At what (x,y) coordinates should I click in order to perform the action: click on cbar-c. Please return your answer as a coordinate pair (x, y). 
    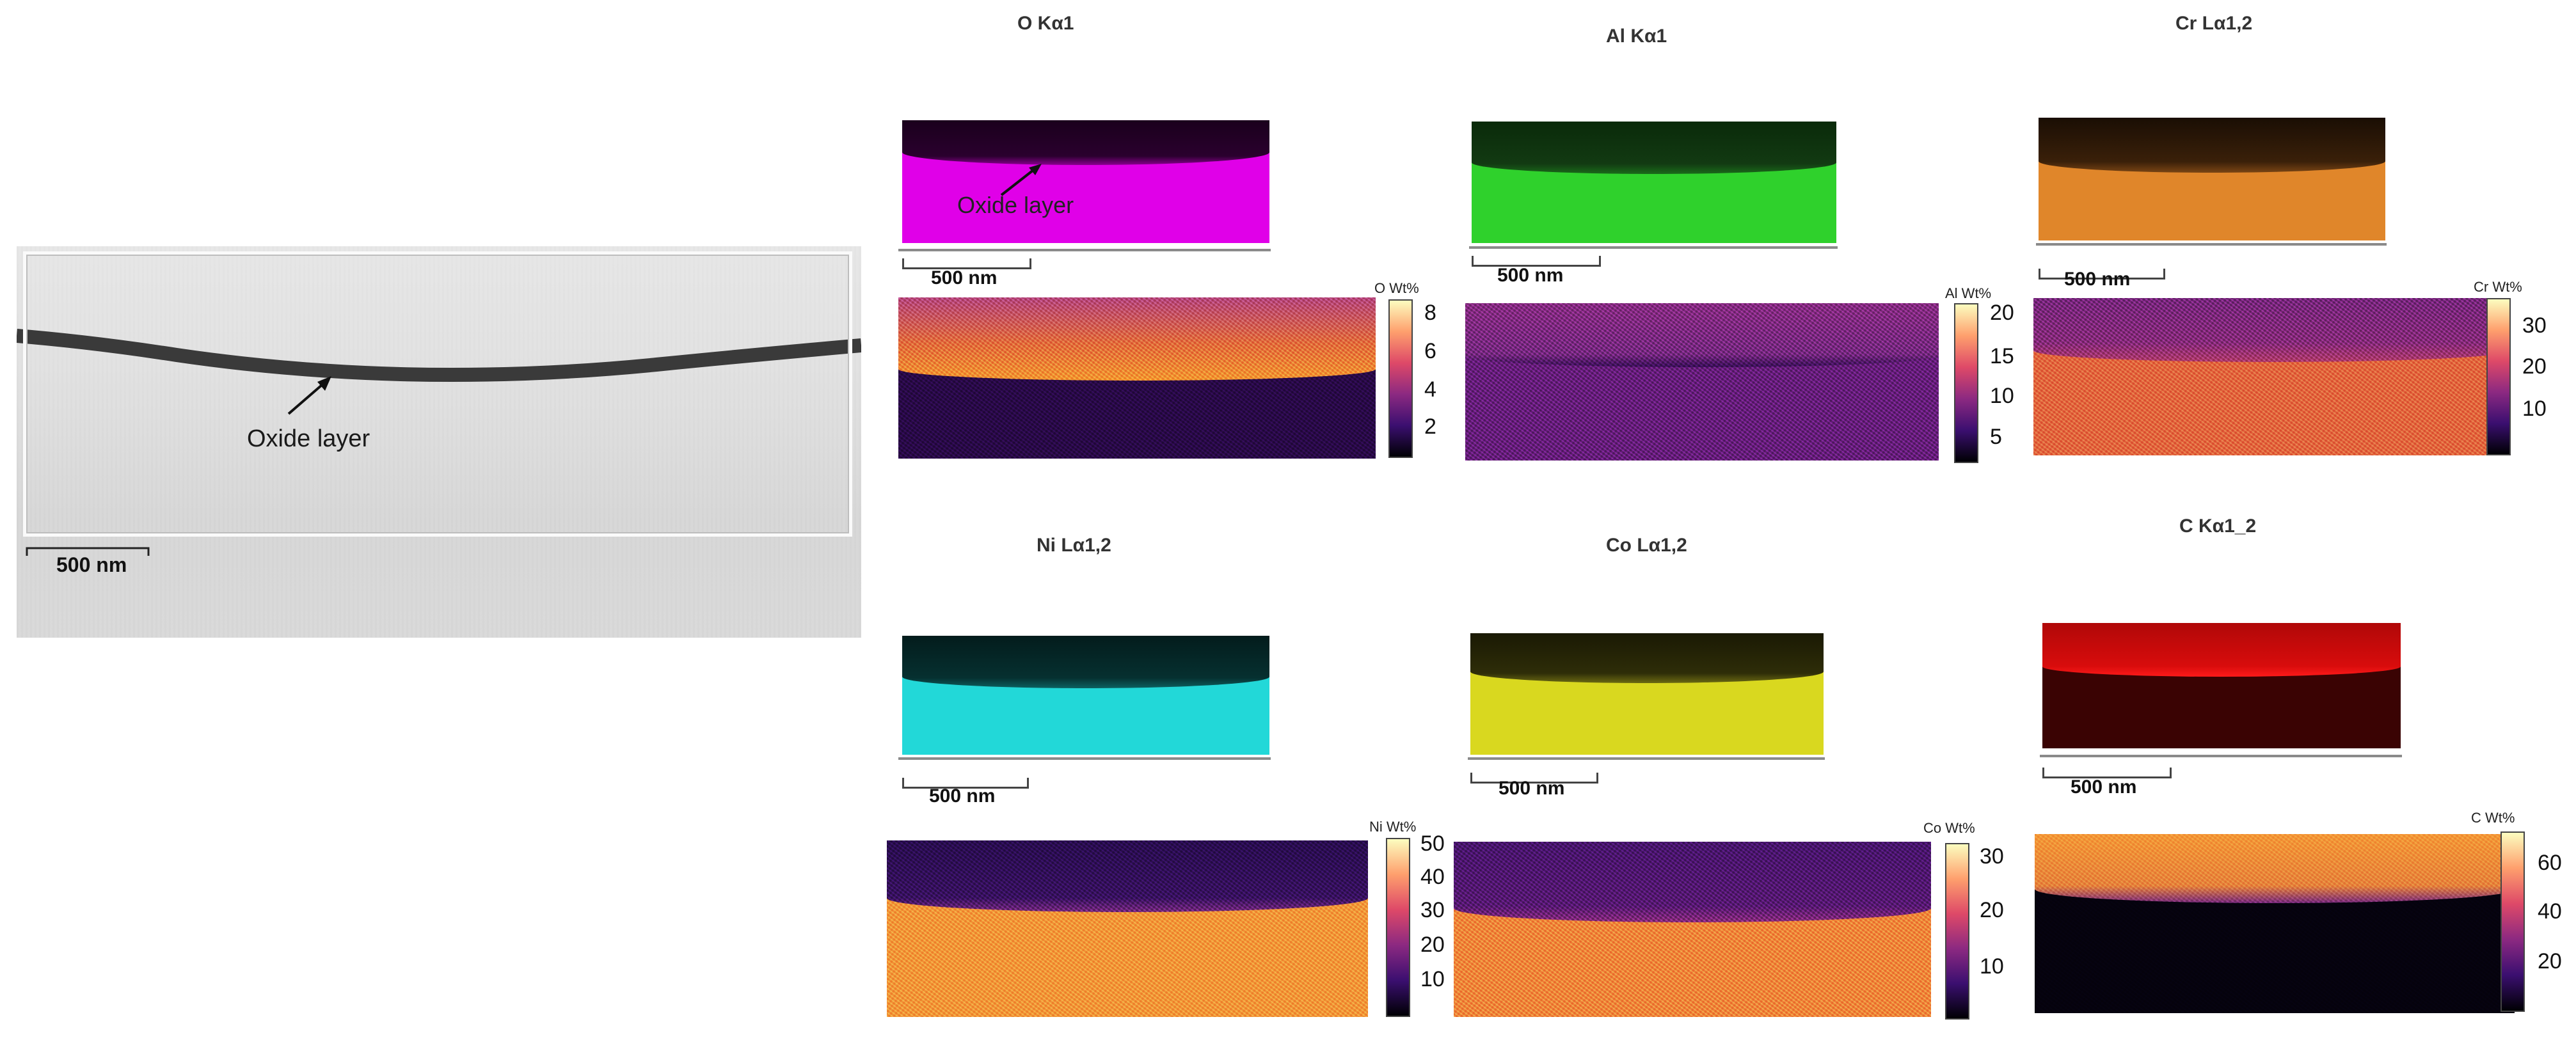
    Looking at the image, I should click on (2512, 921).